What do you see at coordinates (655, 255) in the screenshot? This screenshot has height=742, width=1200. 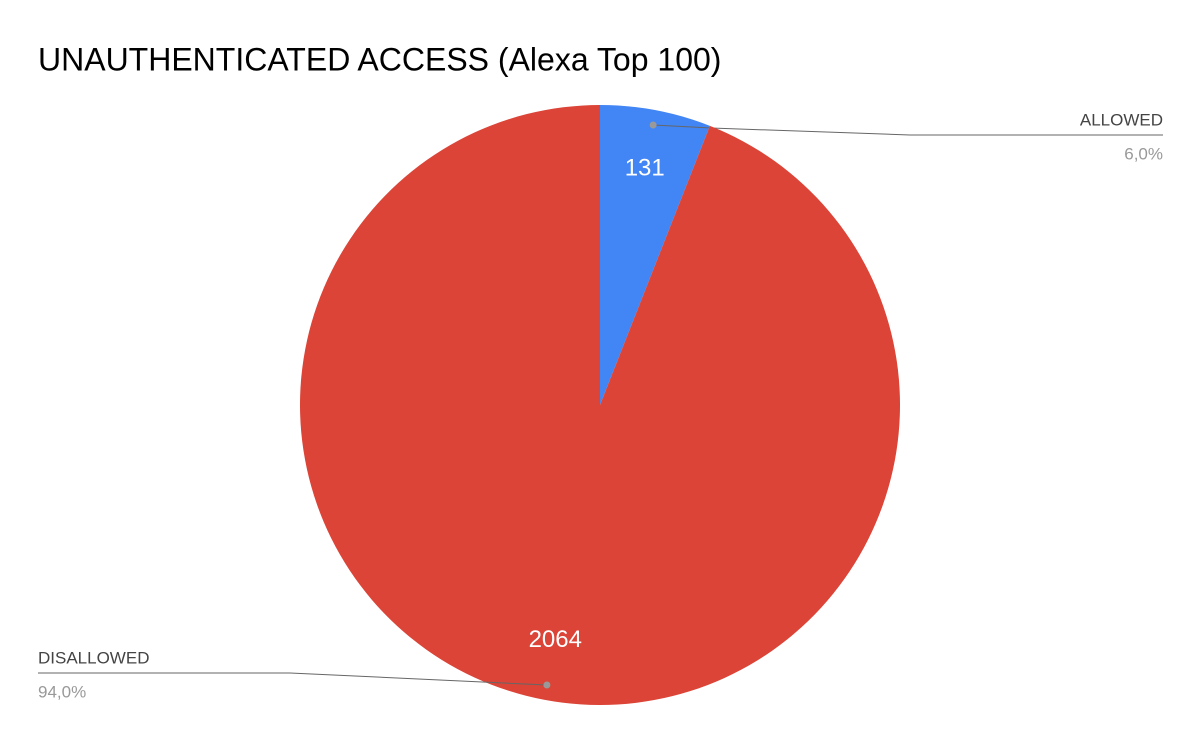 I see `pie-slice` at bounding box center [655, 255].